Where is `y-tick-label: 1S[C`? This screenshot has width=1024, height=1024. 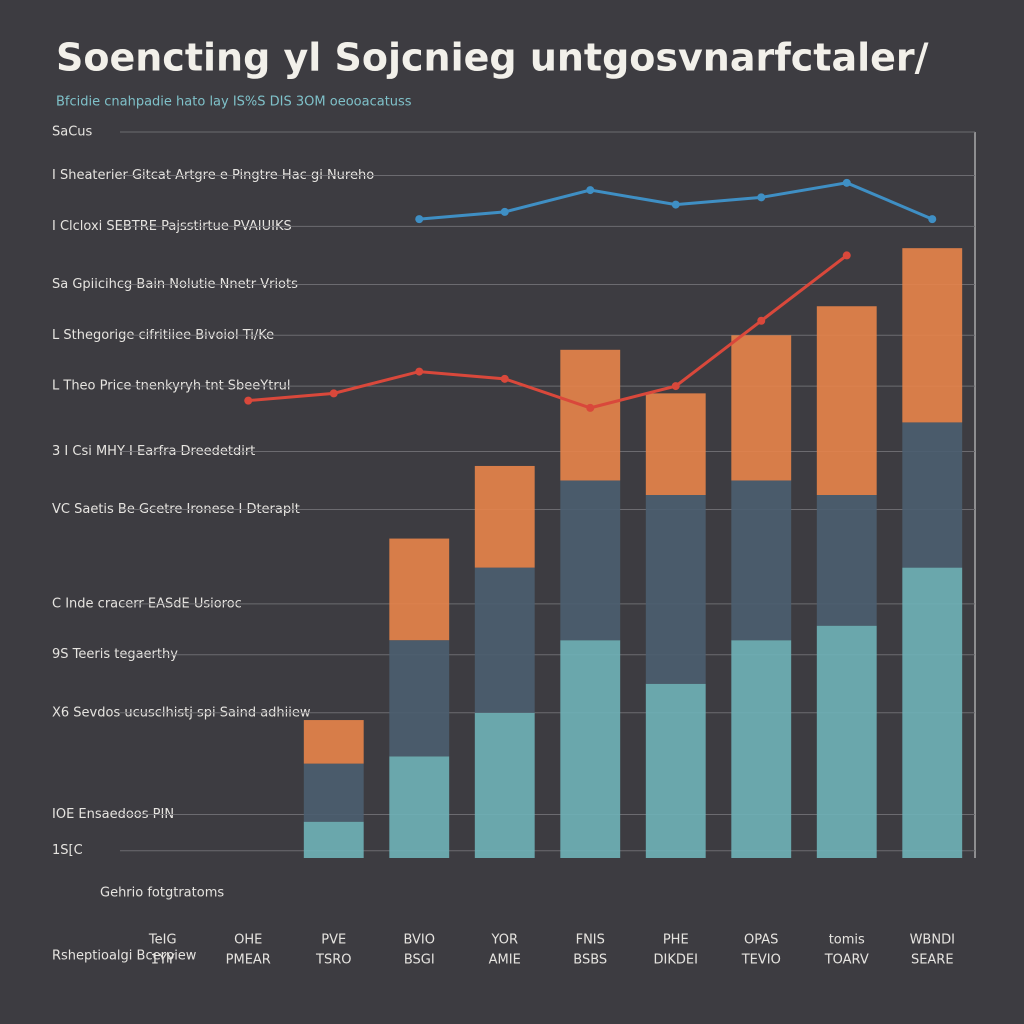 y-tick-label: 1S[C is located at coordinates (67, 850).